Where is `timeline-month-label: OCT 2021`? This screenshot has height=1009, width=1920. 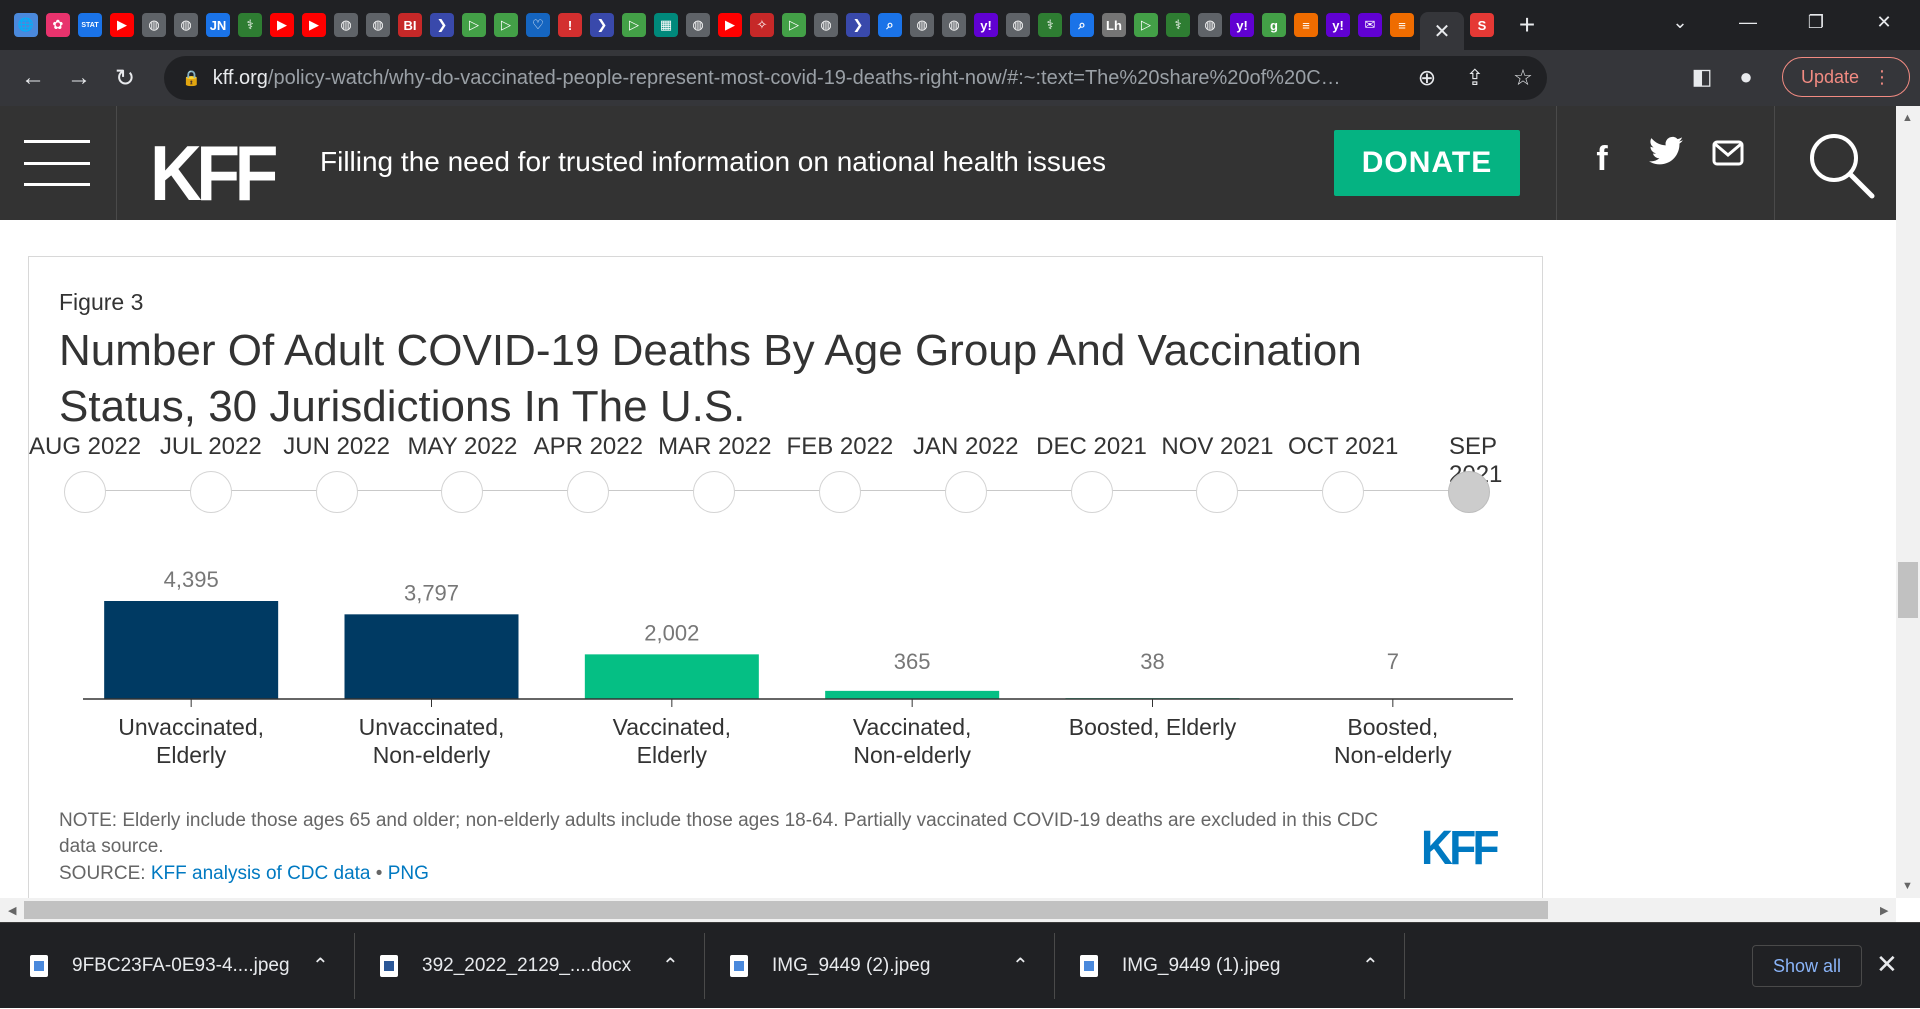 timeline-month-label: OCT 2021 is located at coordinates (1343, 446).